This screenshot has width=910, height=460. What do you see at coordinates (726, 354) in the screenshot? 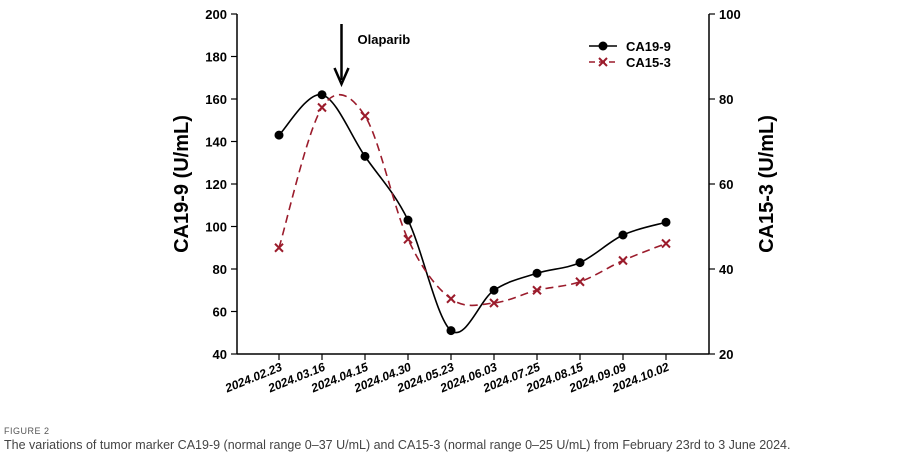
I see `y2-tick-label: 20` at bounding box center [726, 354].